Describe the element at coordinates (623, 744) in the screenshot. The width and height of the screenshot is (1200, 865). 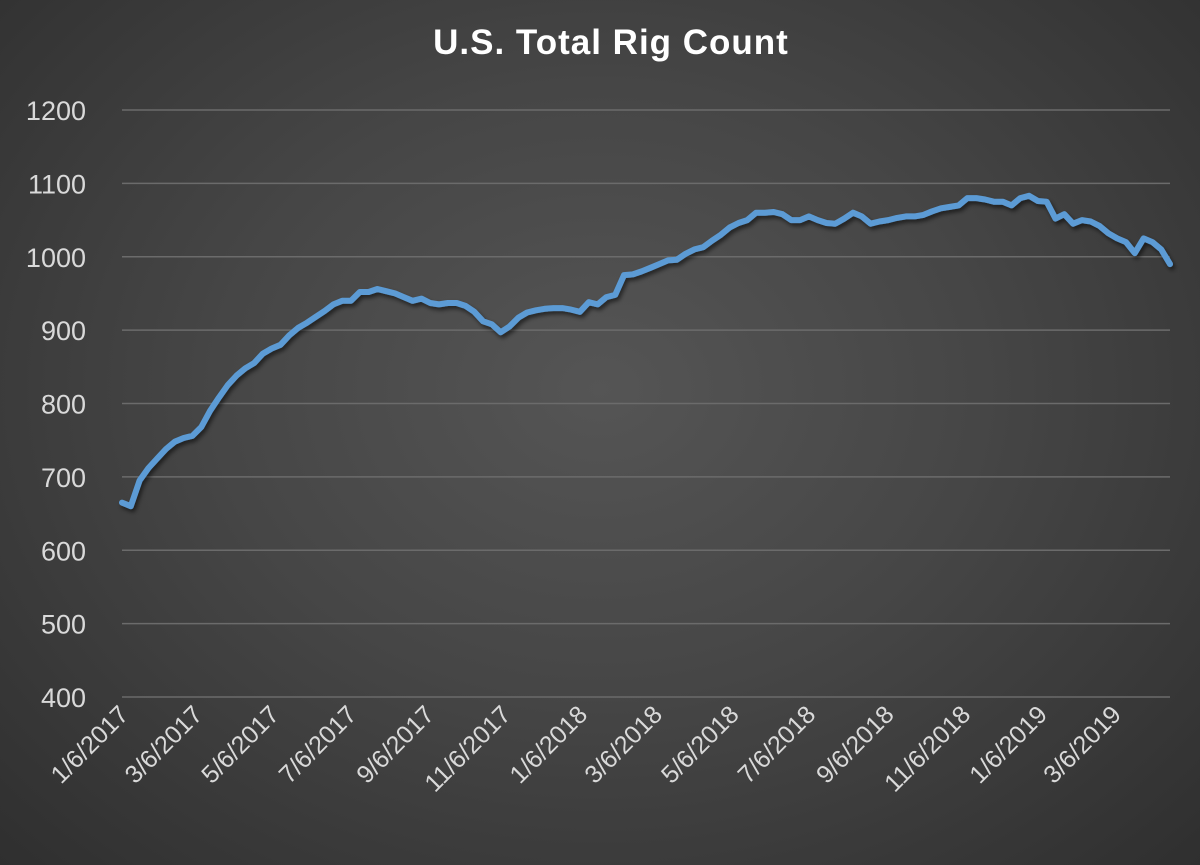
I see `x-tick-label: 3/6/2018` at that location.